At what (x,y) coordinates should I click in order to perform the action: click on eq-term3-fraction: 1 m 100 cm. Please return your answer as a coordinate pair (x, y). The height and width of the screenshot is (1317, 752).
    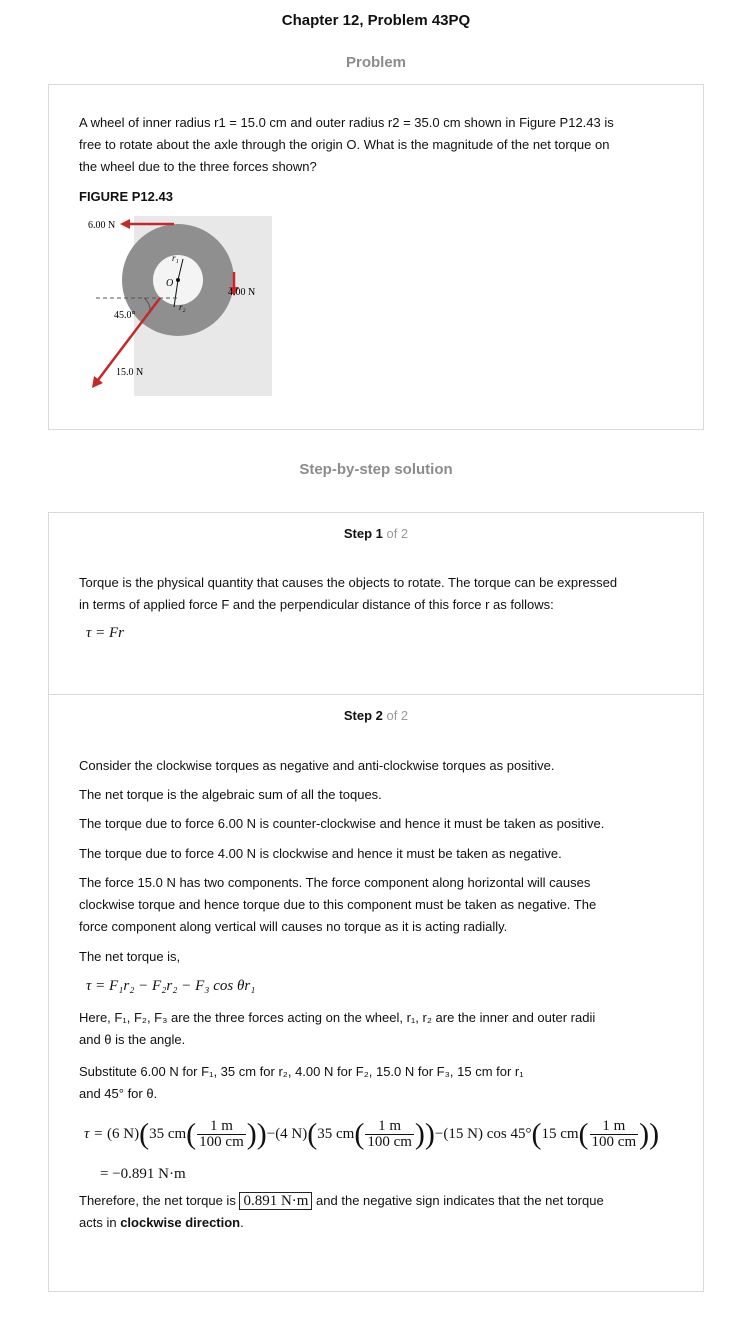
    Looking at the image, I should click on (614, 1135).